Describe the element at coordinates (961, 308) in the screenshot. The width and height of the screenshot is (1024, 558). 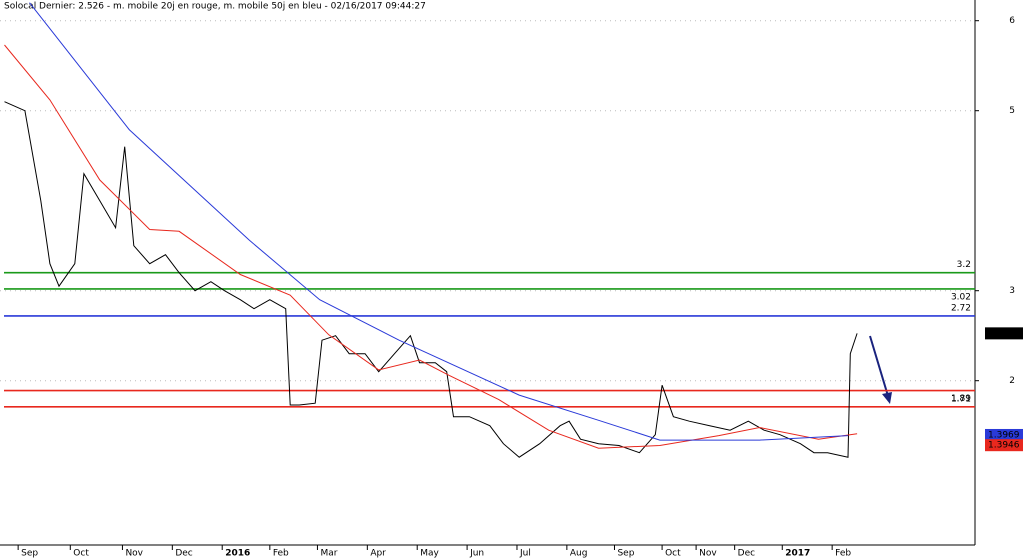
I see `level-label: 2.72` at that location.